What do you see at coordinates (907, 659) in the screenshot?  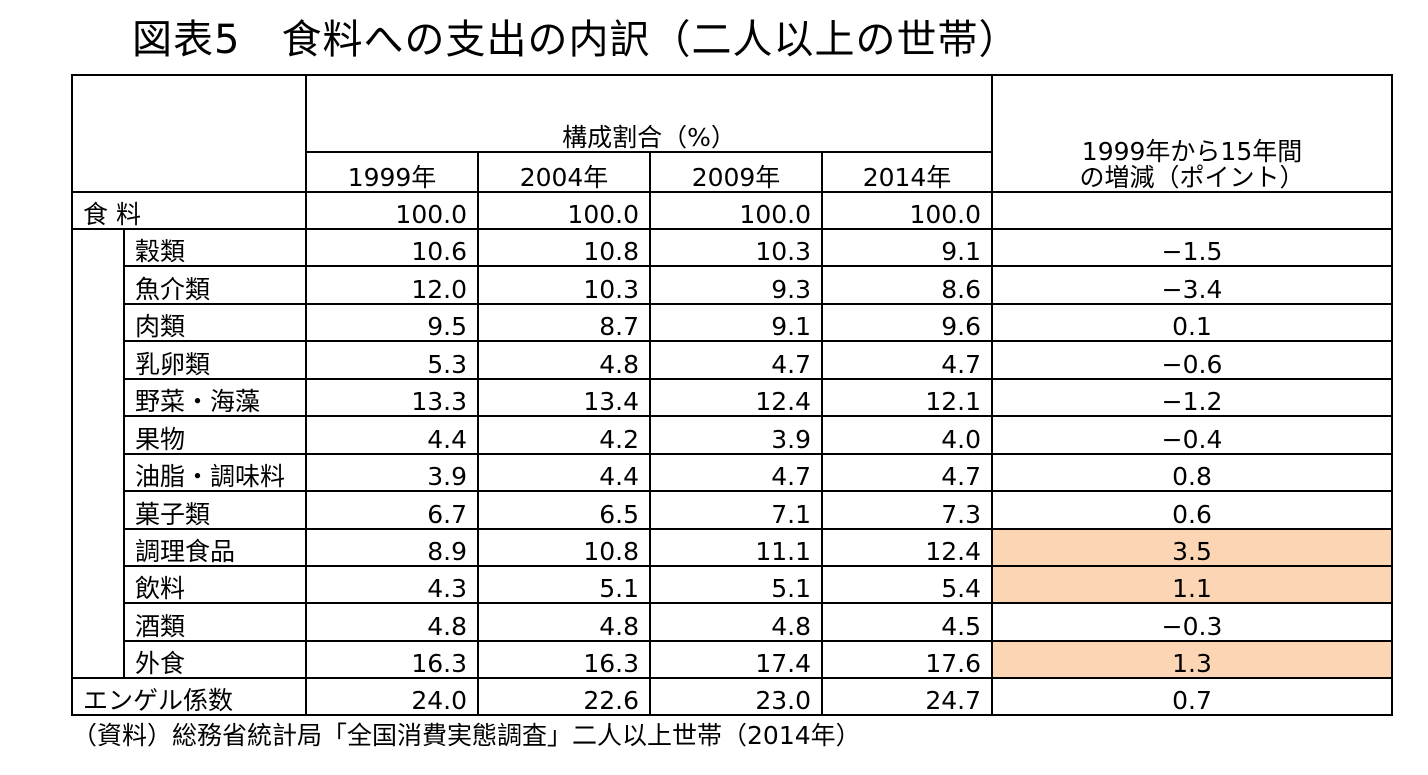 I see `value-cell: 17.6` at bounding box center [907, 659].